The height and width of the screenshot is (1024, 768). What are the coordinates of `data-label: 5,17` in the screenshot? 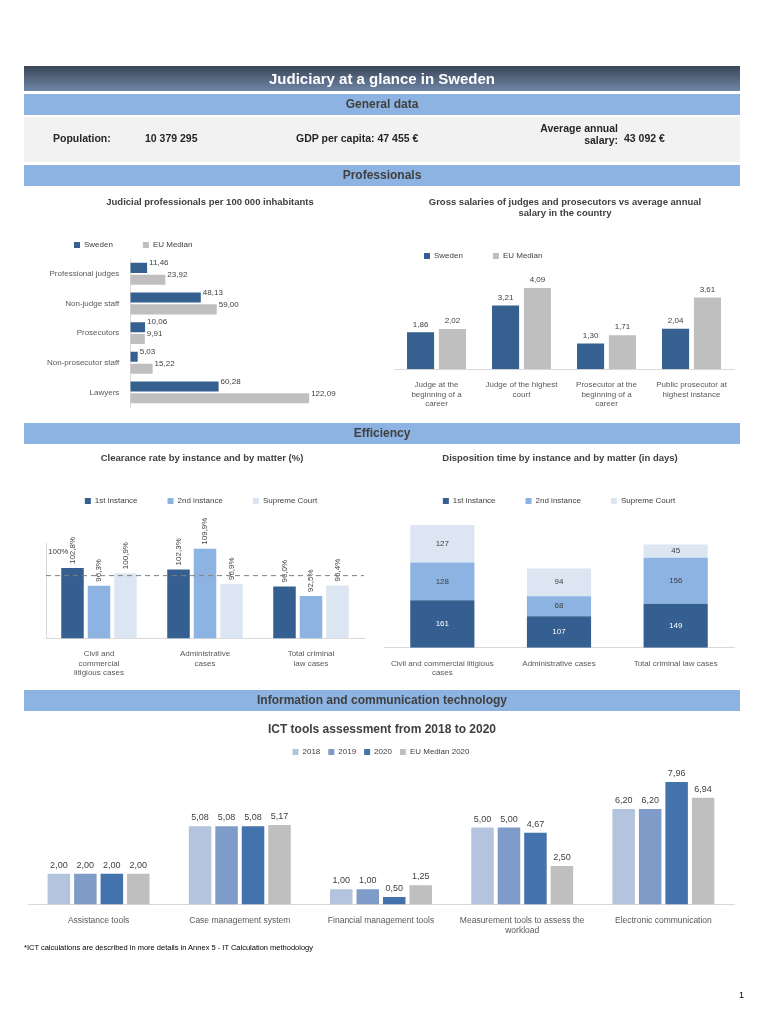 It's located at (279, 815).